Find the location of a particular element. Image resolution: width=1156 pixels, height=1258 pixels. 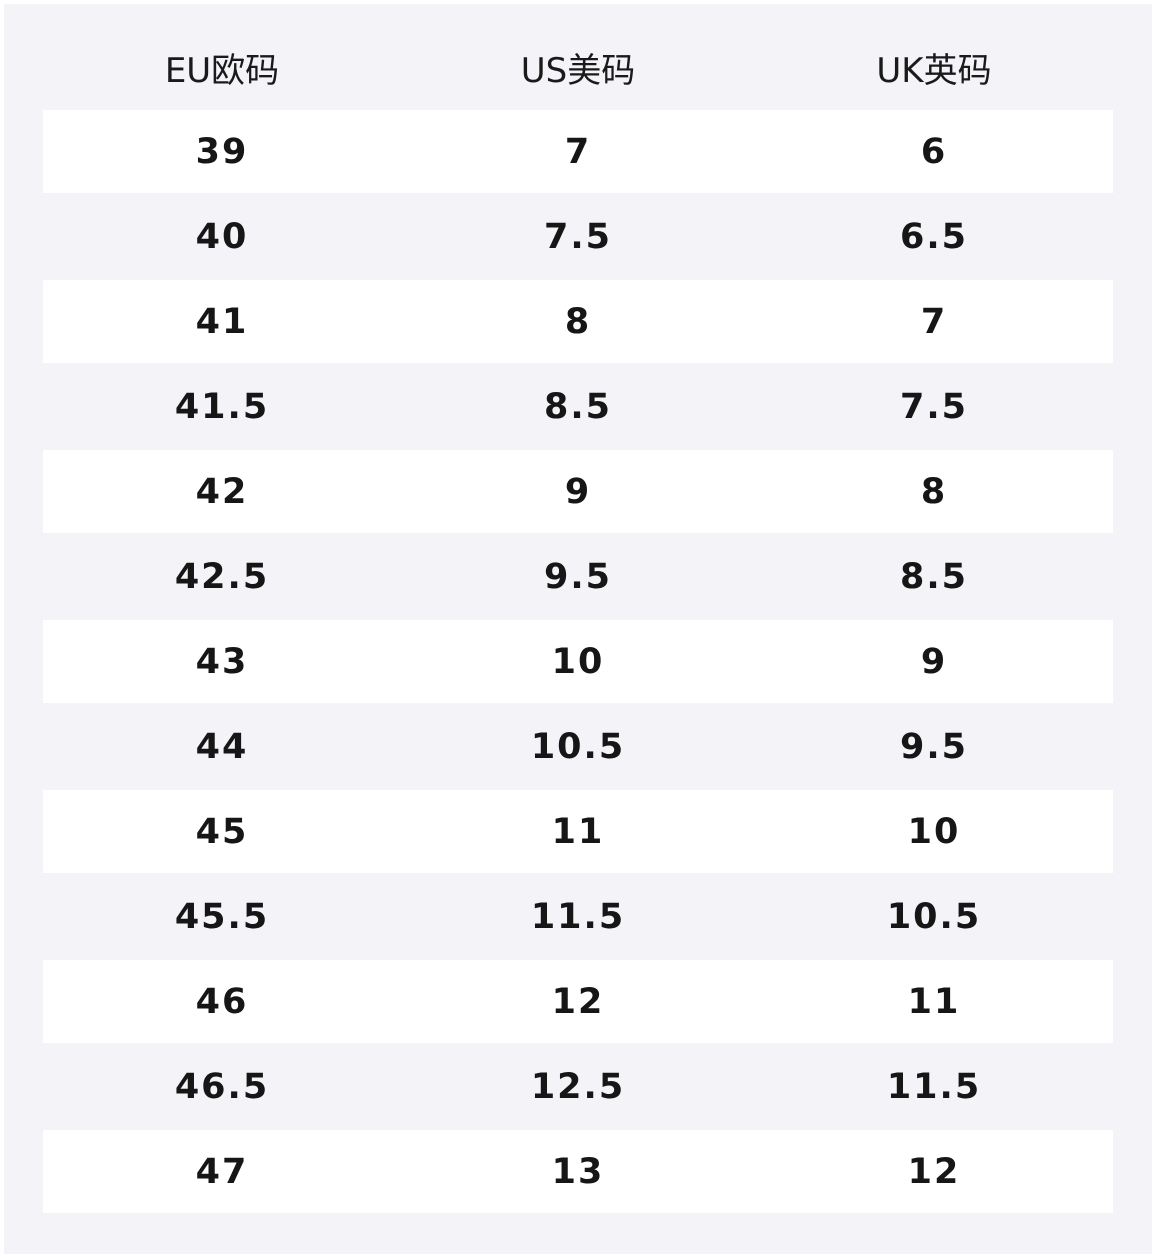

table-cell: 47 is located at coordinates (222, 1171).